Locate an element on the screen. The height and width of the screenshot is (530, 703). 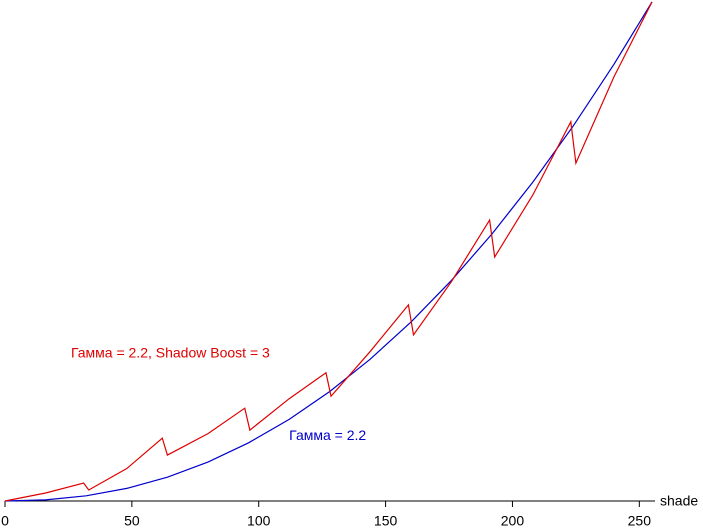
x-tick-label: 100 is located at coordinates (259, 521).